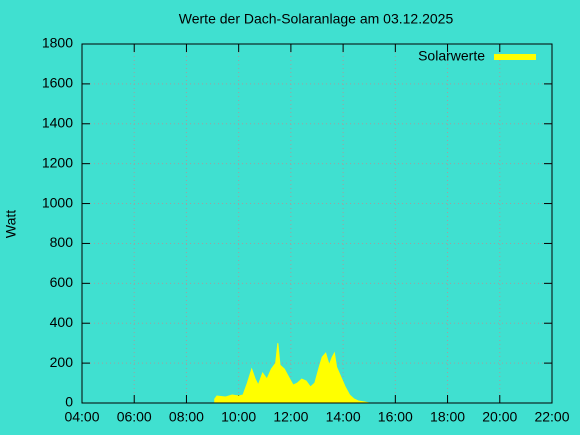 This screenshot has height=435, width=580. What do you see at coordinates (57, 122) in the screenshot?
I see `y-tick-label: 1400` at bounding box center [57, 122].